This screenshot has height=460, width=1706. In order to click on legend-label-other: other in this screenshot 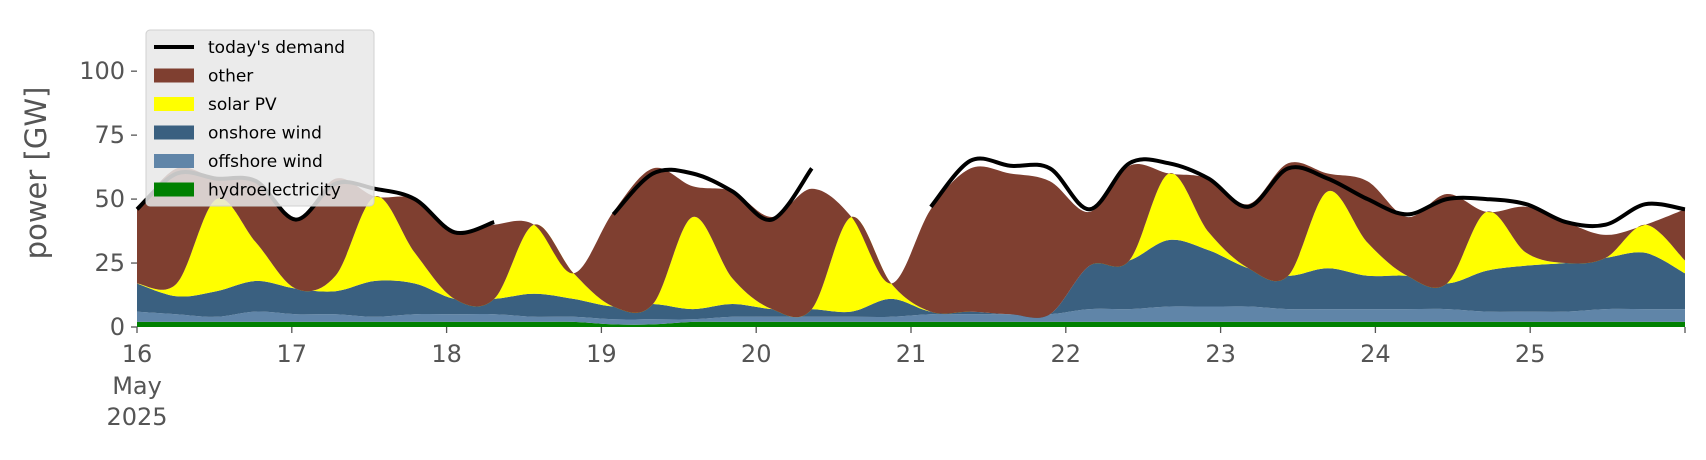, I will do `click(230, 77)`.